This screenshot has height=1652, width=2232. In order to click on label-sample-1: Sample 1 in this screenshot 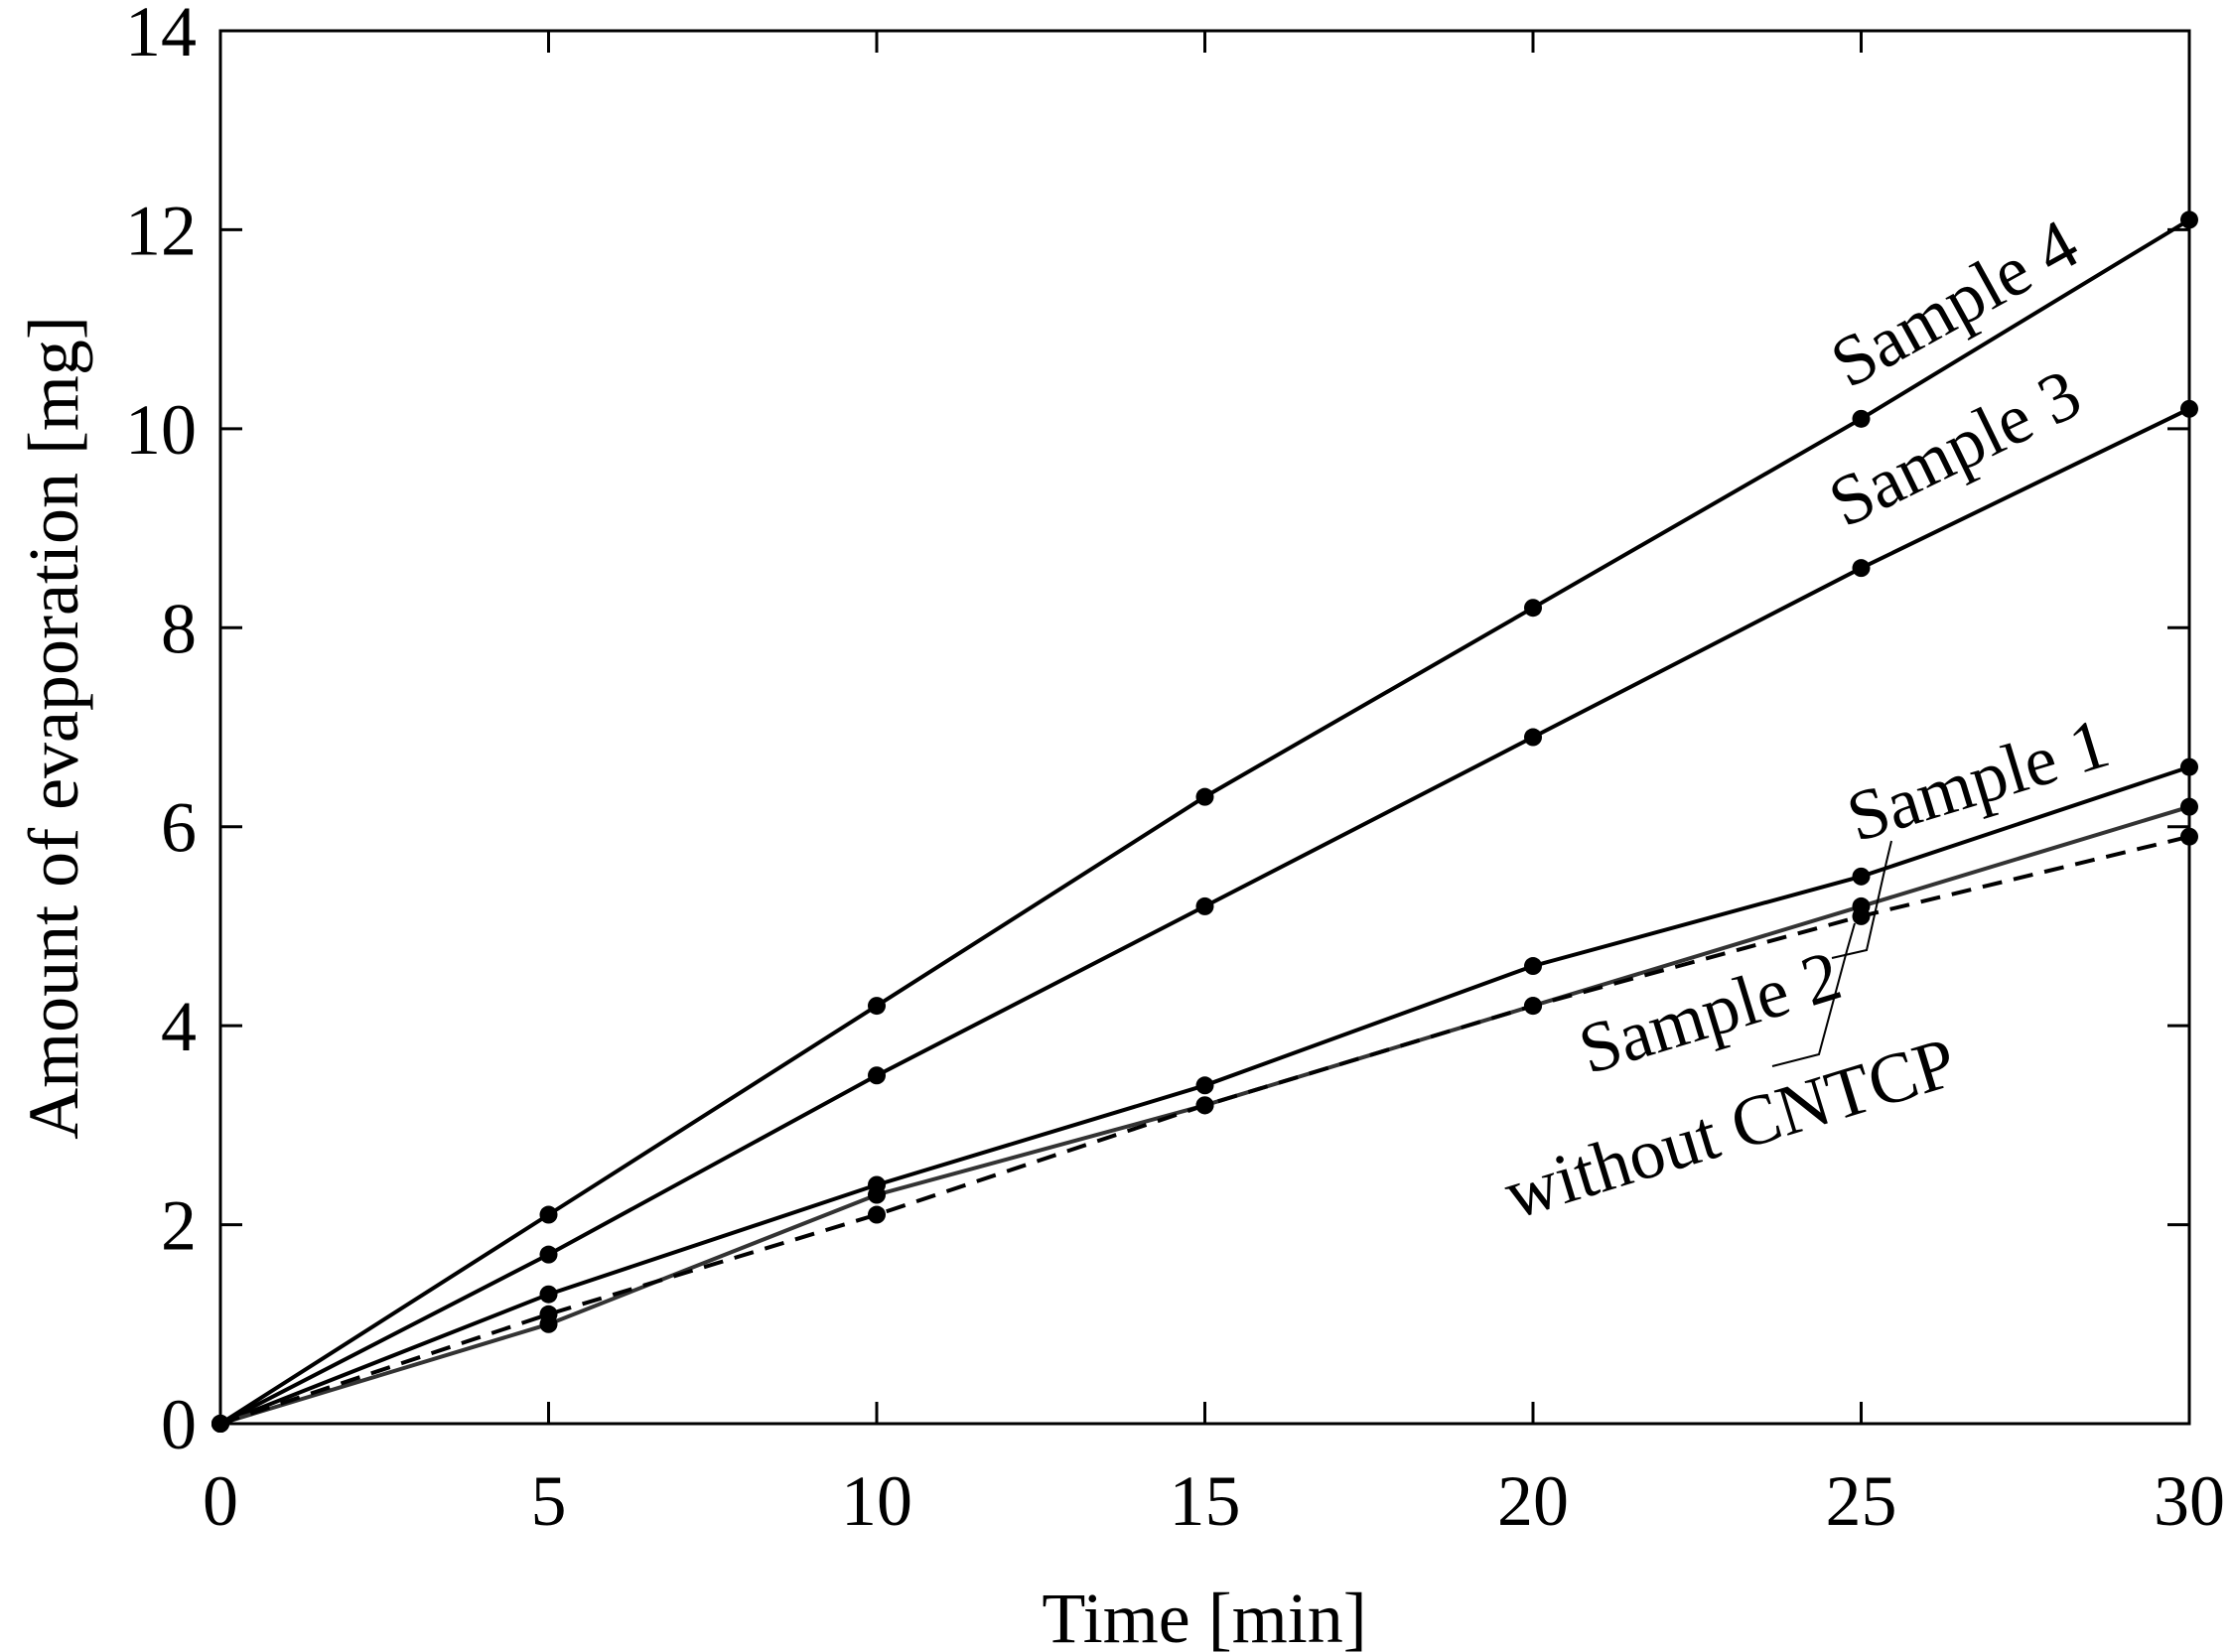, I will do `click(1978, 780)`.